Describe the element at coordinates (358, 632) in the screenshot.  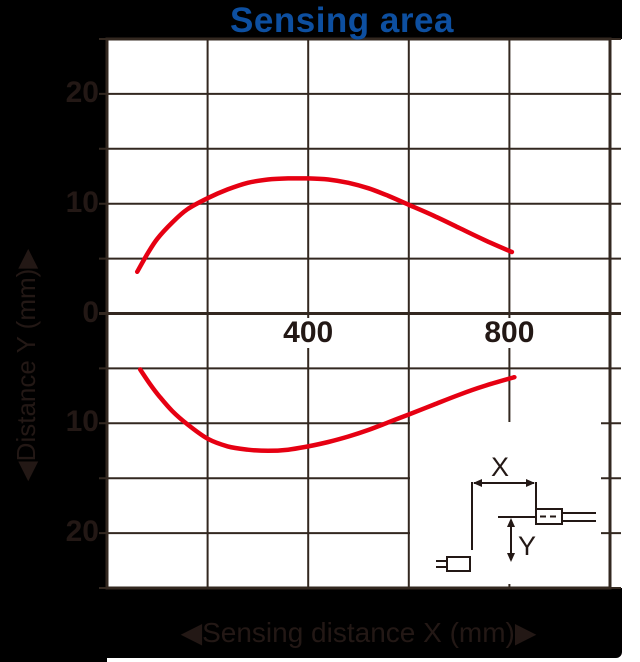
I see `x-axis-title: ◀Sensing distance X (mm)▶` at that location.